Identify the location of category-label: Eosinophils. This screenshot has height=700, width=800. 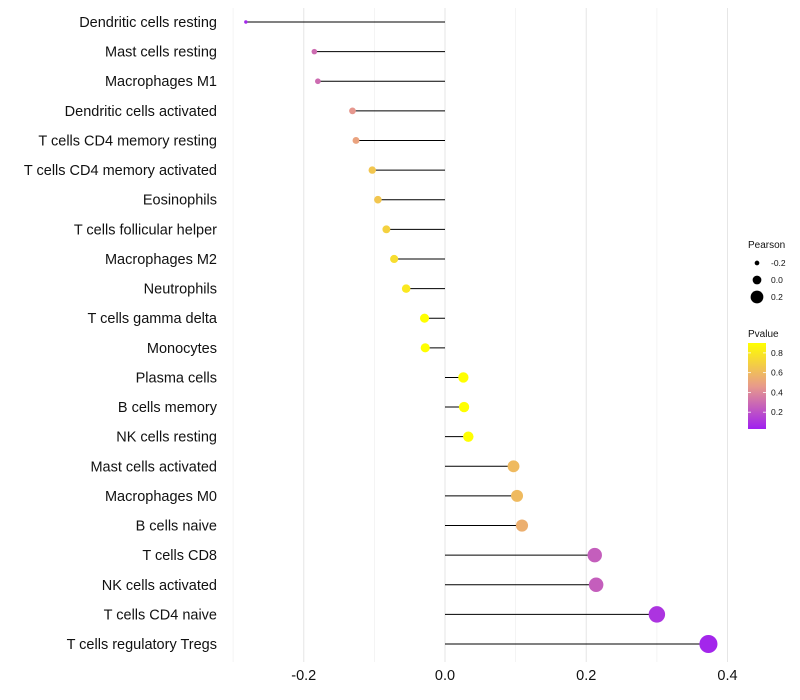
(180, 201).